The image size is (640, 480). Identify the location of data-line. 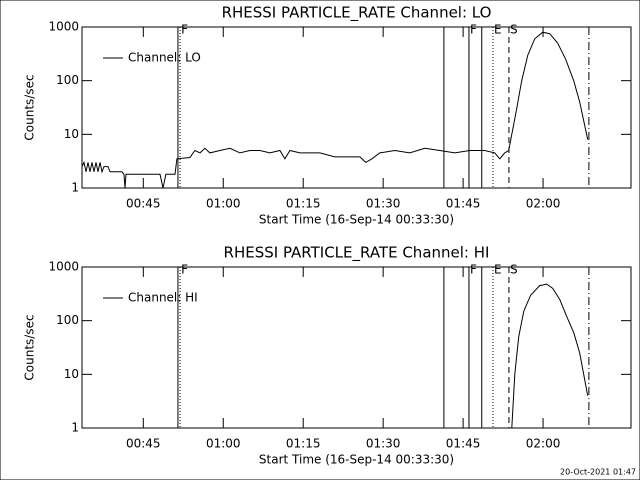
(550, 356).